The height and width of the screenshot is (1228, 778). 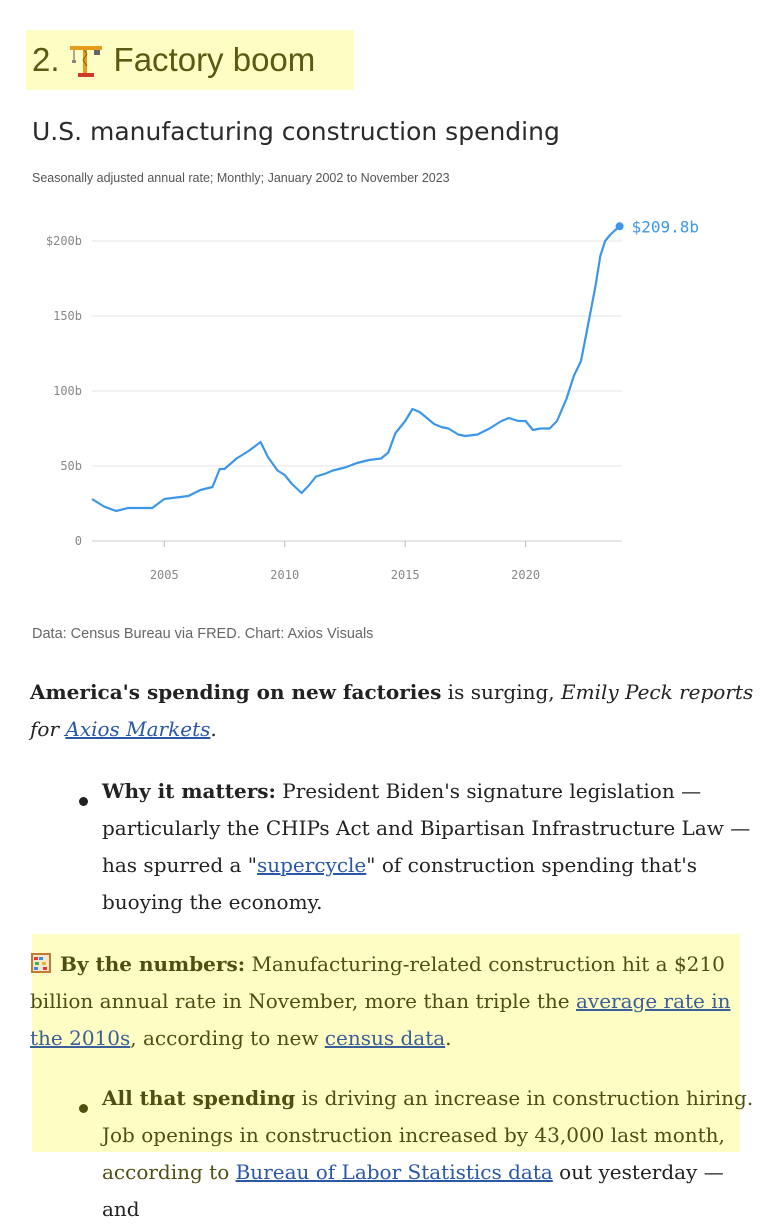 I want to click on construction-crane-icon, so click(x=85, y=61).